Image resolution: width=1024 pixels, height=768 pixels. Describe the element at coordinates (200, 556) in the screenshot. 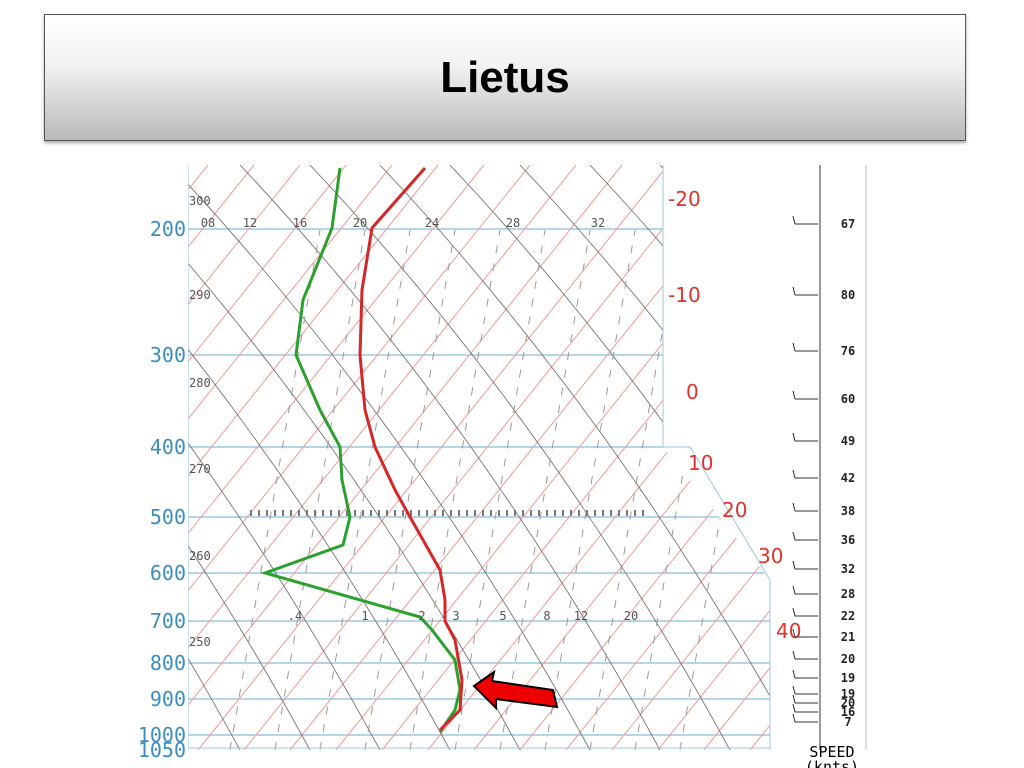

I see `theta-label: 260` at that location.